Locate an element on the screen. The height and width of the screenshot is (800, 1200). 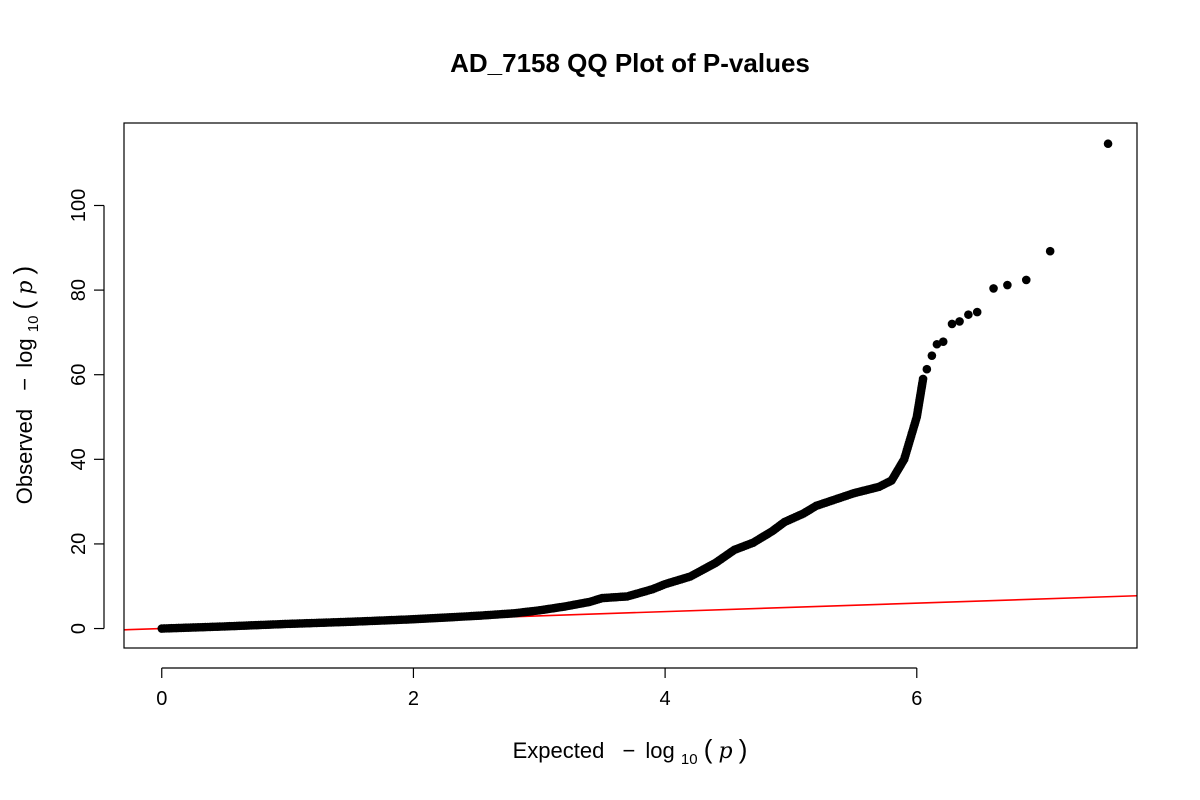
x-axis-label-open: ( is located at coordinates (708, 749).